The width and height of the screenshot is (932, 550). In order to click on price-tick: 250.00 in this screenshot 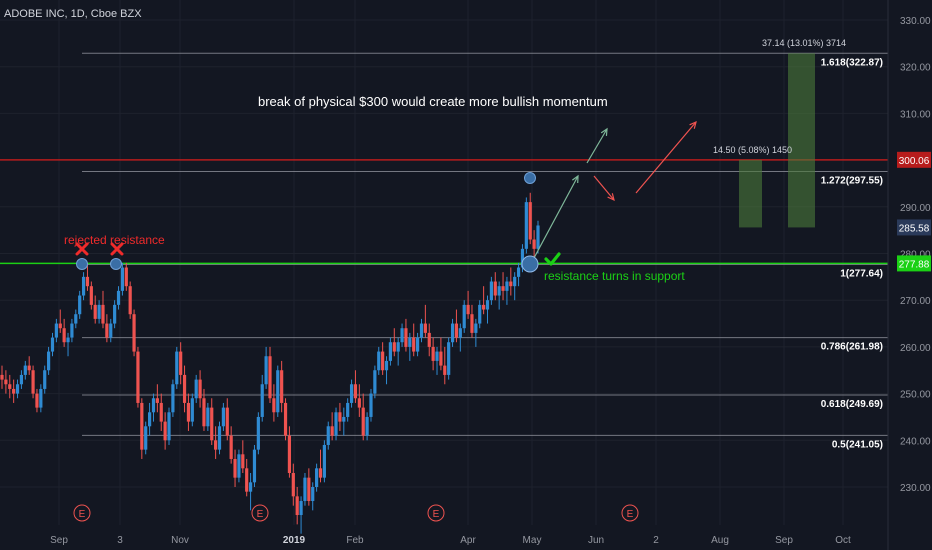, I will do `click(915, 395)`.